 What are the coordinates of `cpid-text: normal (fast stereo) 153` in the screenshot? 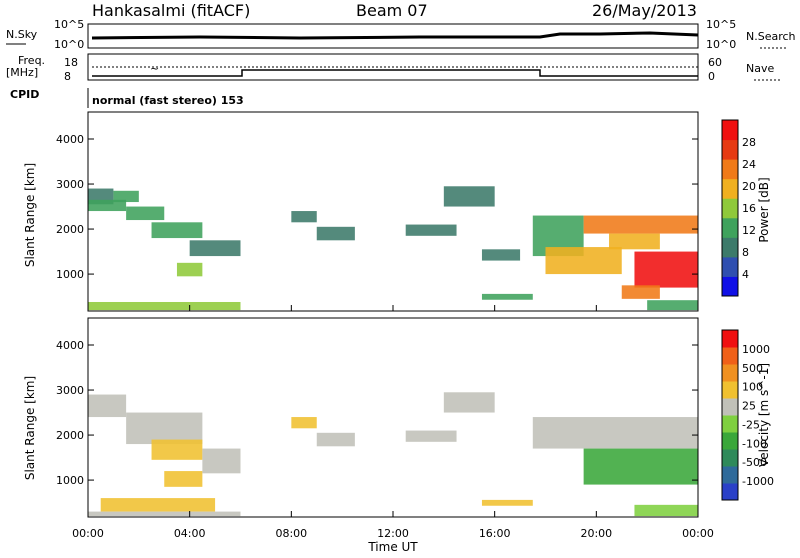 It's located at (168, 100).